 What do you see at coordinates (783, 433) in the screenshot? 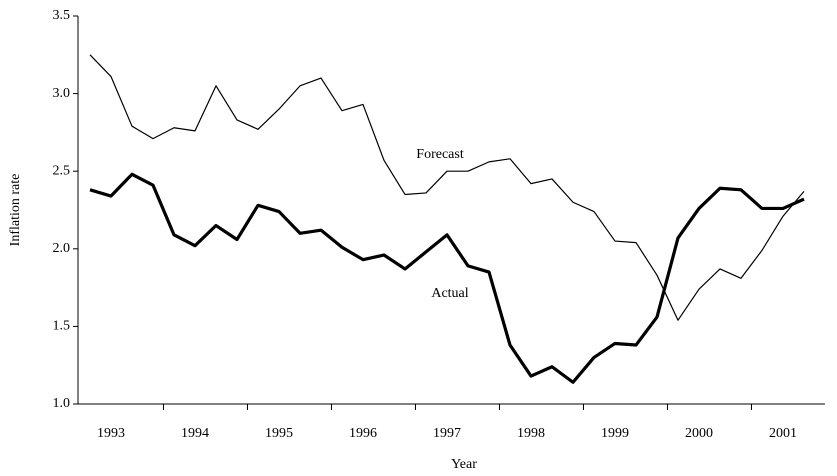
I see `x-tick-label: 2001` at bounding box center [783, 433].